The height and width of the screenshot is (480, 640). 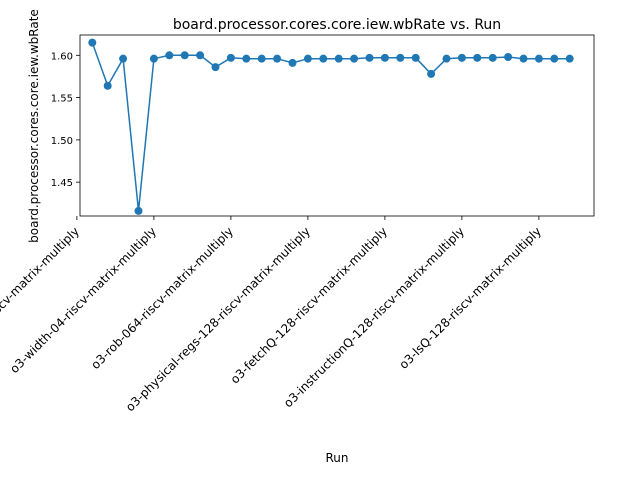 What do you see at coordinates (470, 298) in the screenshot?
I see `x-tick-label: o3-lsQ-128-riscv-matrix-multiply` at bounding box center [470, 298].